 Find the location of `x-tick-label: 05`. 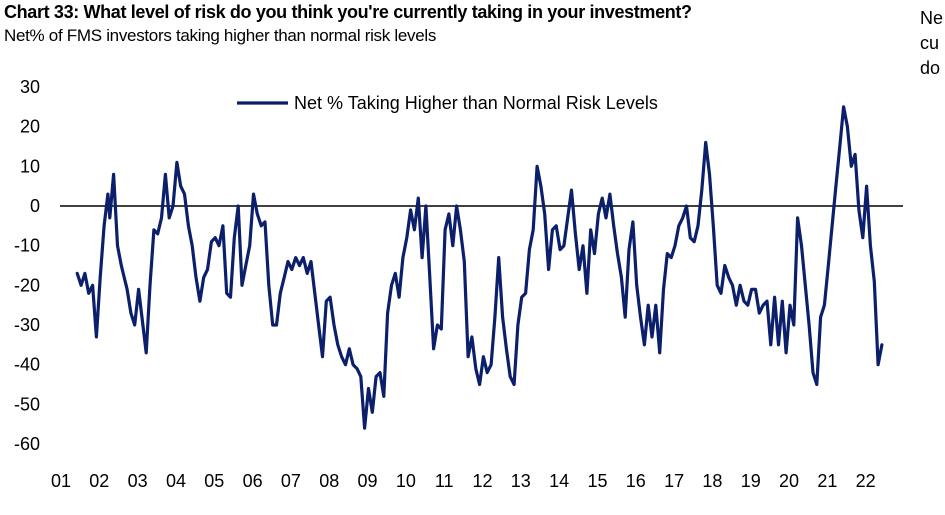

x-tick-label: 05 is located at coordinates (214, 481).